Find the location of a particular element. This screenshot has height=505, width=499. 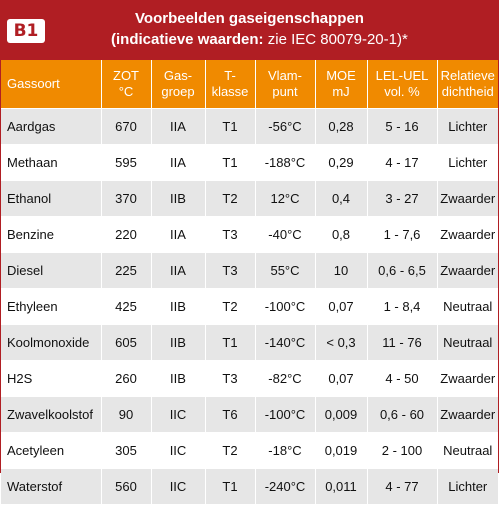

col-gassoort-cell: Ethyleen is located at coordinates (51, 306).